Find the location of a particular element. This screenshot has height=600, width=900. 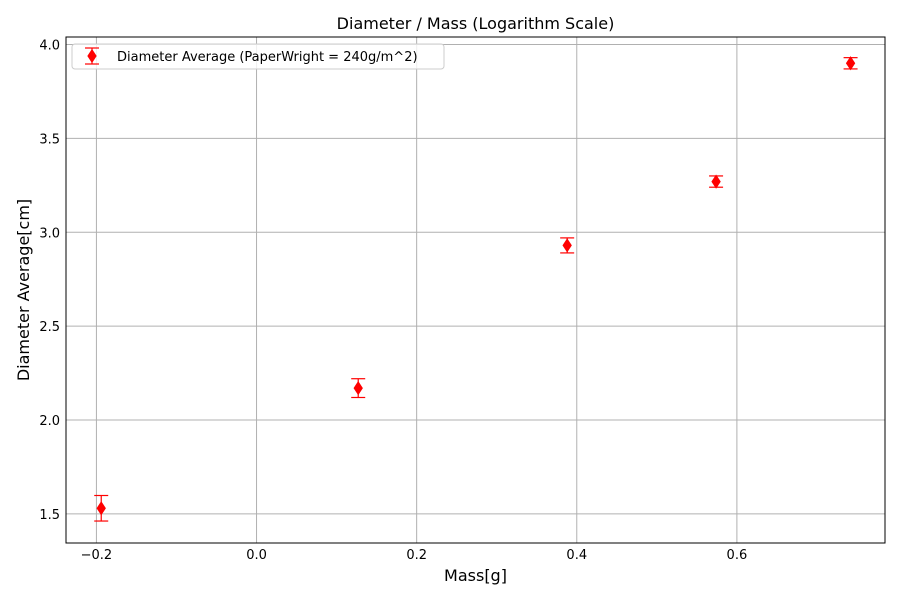

y-tick-label: 4.0 is located at coordinates (49, 46).